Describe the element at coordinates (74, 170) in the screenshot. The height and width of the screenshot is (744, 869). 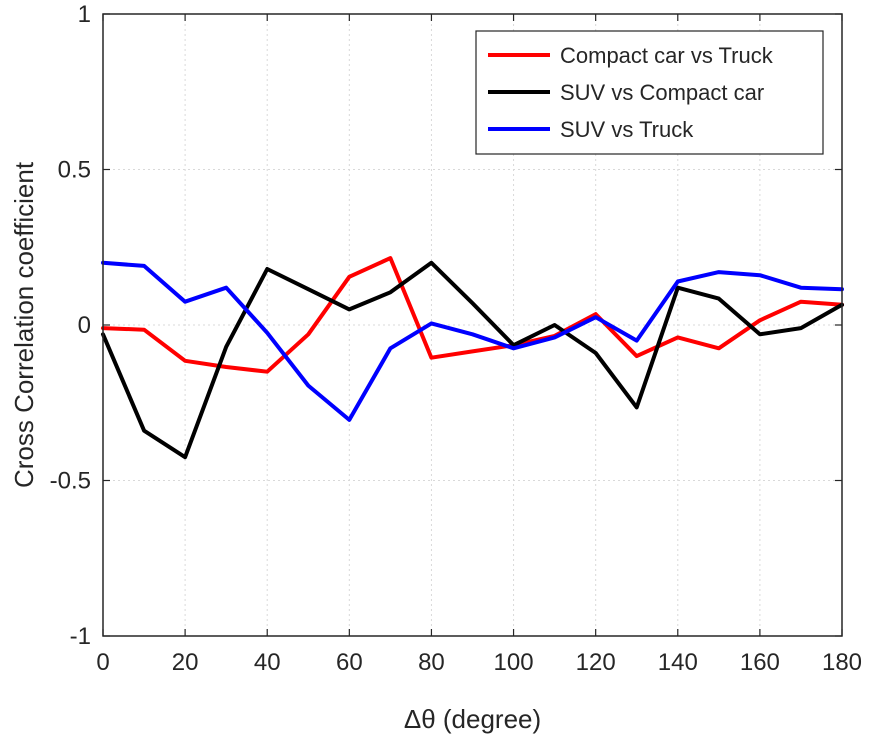
I see `y-tick-label: 0.5` at that location.